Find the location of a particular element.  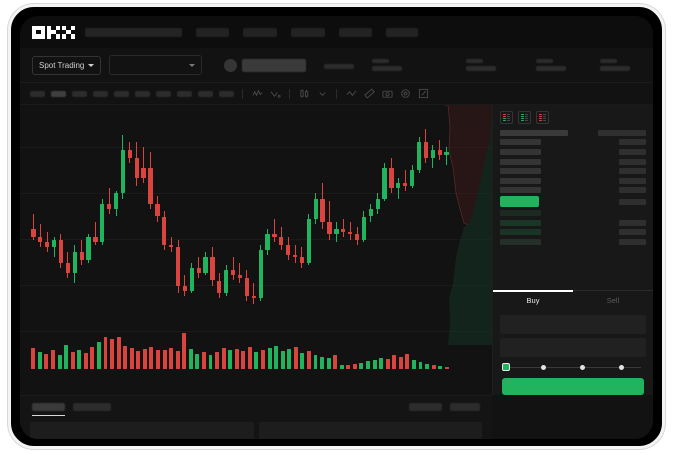

bid-price is located at coordinates (520, 232).